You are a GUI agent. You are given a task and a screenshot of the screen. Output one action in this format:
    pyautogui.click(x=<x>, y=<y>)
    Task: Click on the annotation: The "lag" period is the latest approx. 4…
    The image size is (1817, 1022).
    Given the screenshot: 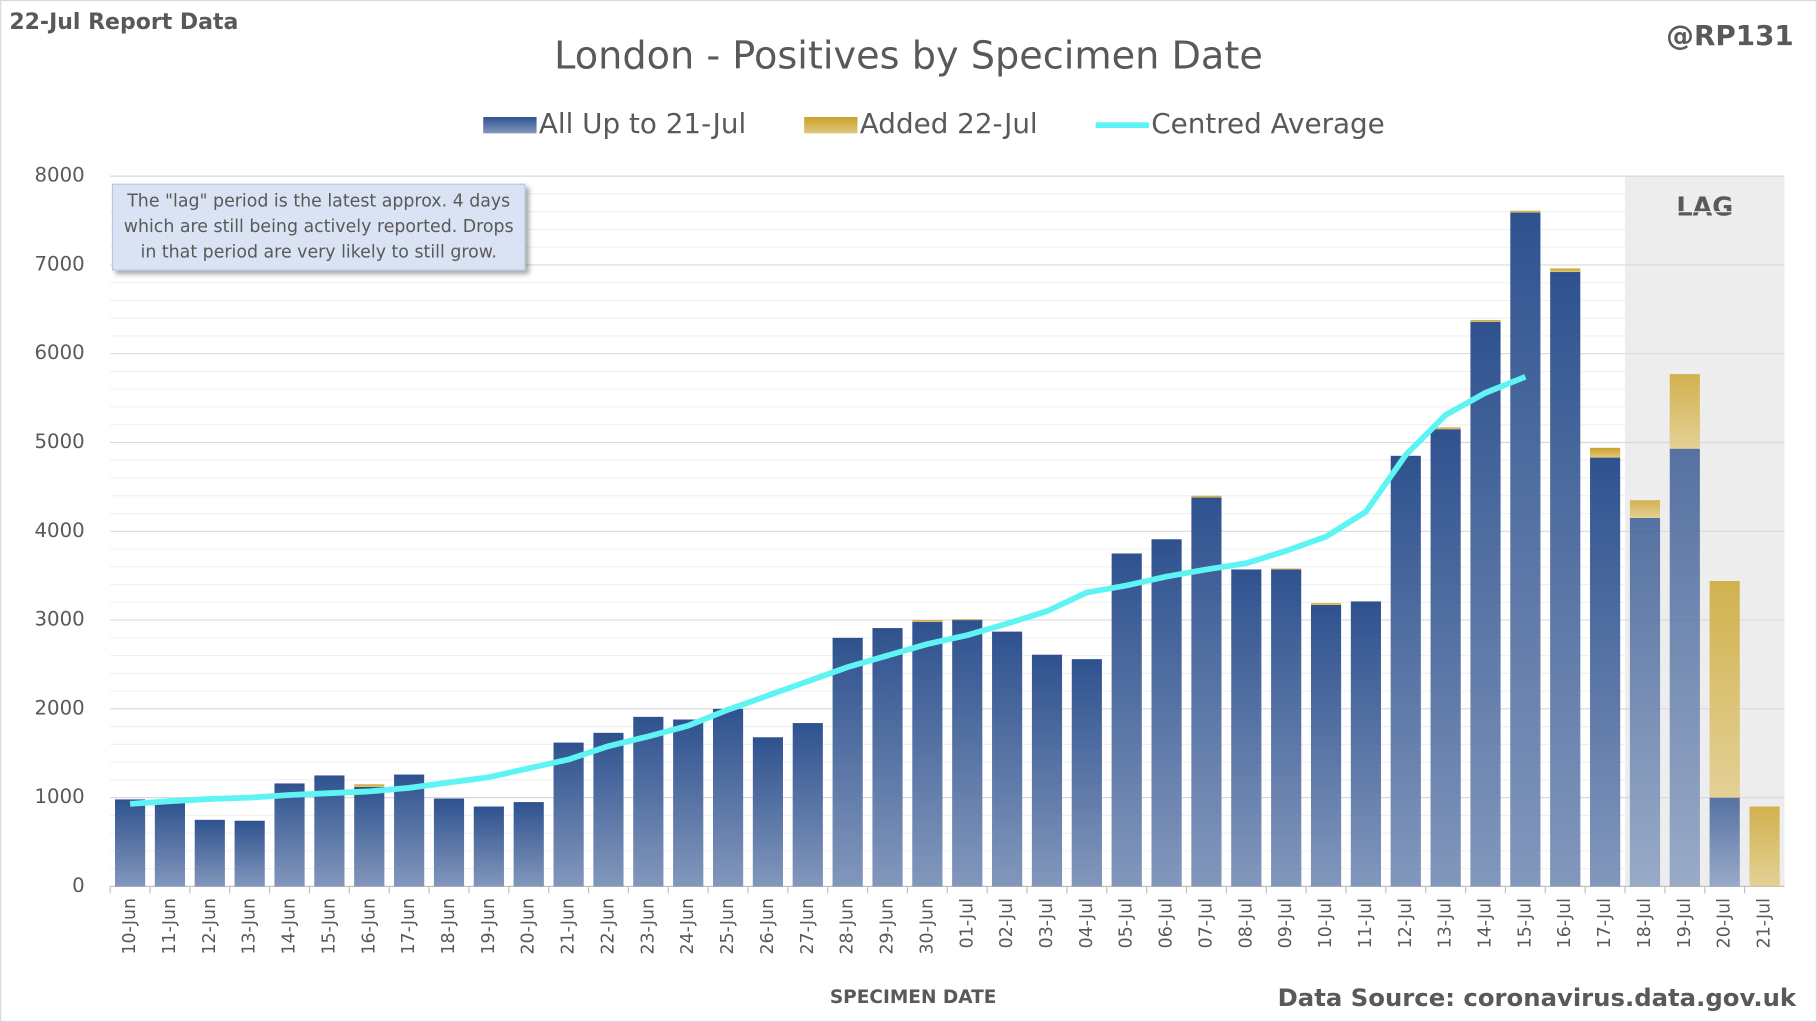 What is the action you would take?
    pyautogui.click(x=318, y=227)
    